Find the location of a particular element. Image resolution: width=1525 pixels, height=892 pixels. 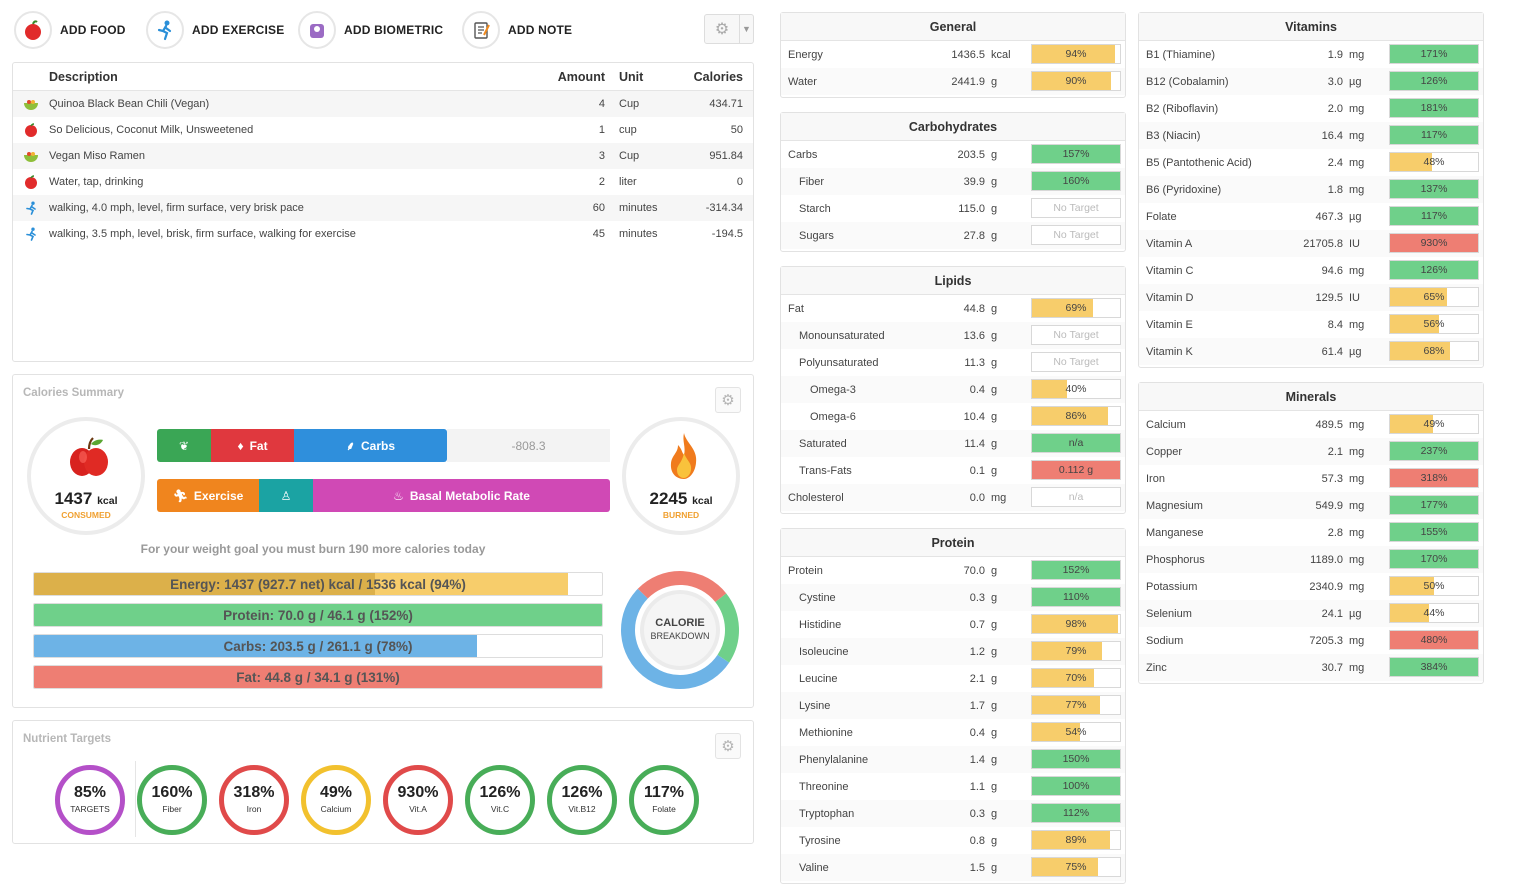

add-exercise-button: ADD EXERCISE is located at coordinates (215, 30).